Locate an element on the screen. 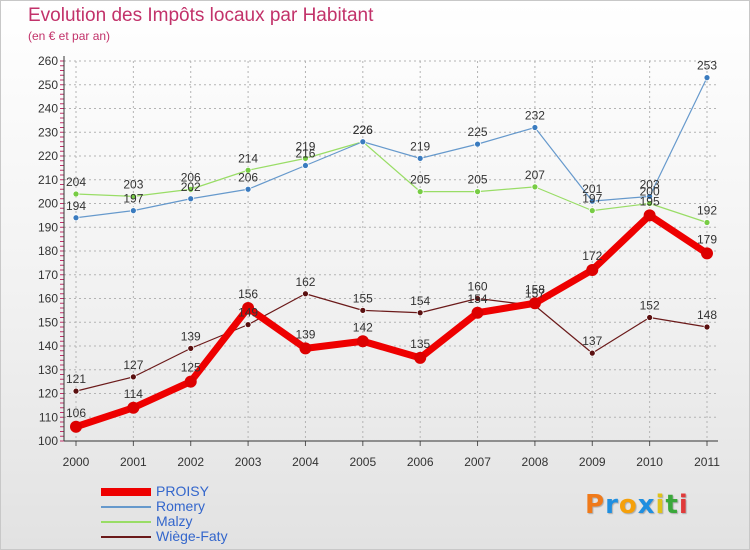 Image resolution: width=750 pixels, height=550 pixels. data-label-malzy: 206 is located at coordinates (191, 177).